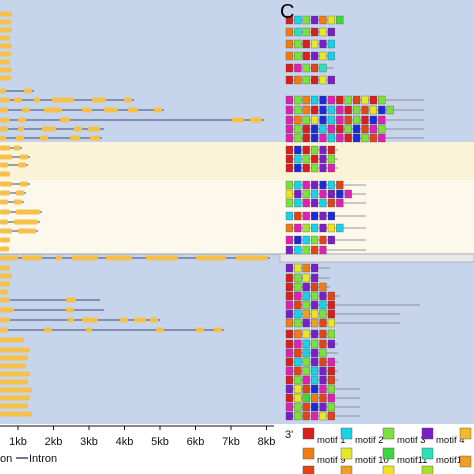 Image resolution: width=474 pixels, height=474 pixels. Describe the element at coordinates (6, 459) in the screenshot. I see `legend-exon-label: on` at that location.